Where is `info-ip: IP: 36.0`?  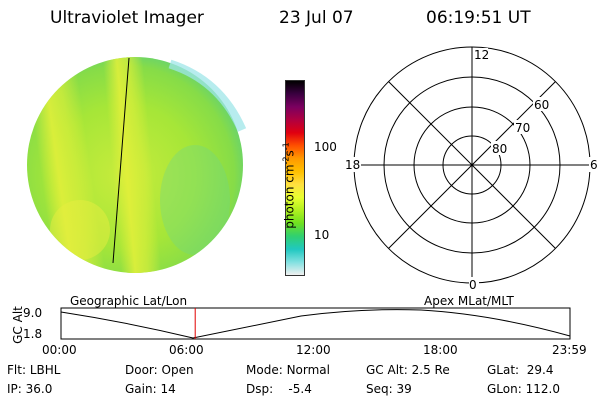 info-ip: IP: 36.0 is located at coordinates (30, 389).